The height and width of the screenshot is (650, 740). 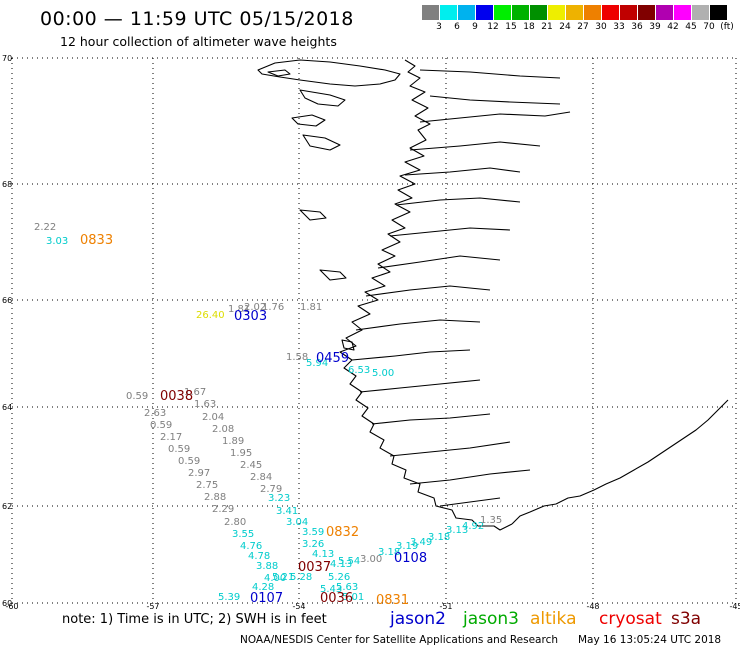 What do you see at coordinates (529, 27) in the screenshot?
I see `colorbar-label: 18` at bounding box center [529, 27].